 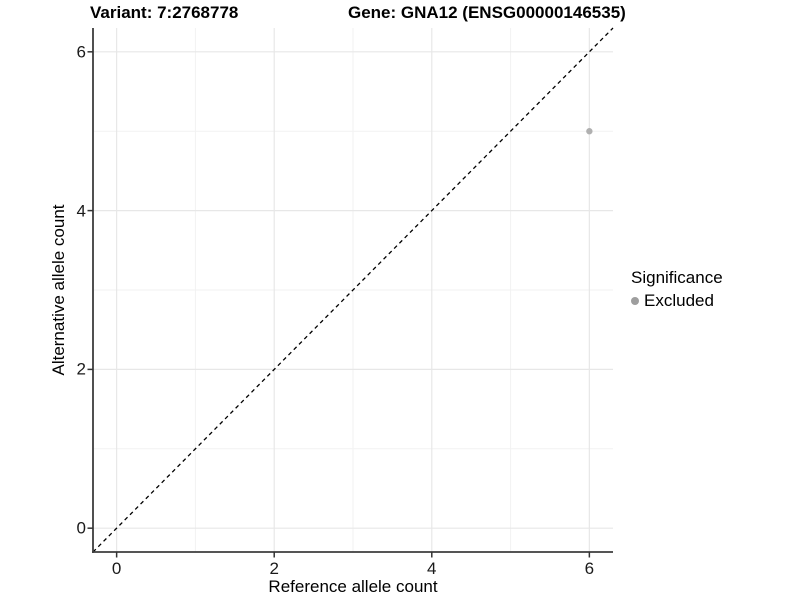 What do you see at coordinates (589, 131) in the screenshot?
I see `data-point` at bounding box center [589, 131].